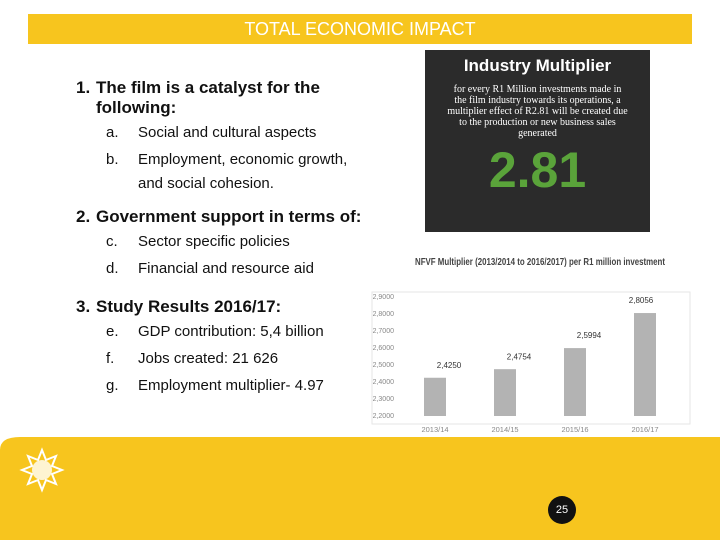 The height and width of the screenshot is (540, 720). I want to click on list-item: d. Financial and resource aid, so click(241, 269).